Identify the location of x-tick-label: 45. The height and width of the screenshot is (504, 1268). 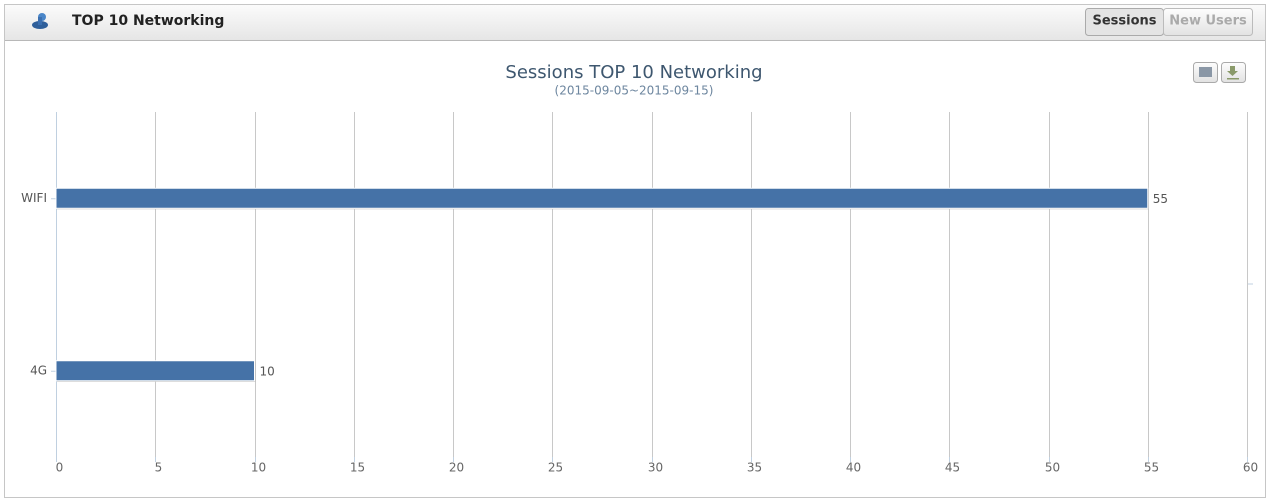
(952, 468).